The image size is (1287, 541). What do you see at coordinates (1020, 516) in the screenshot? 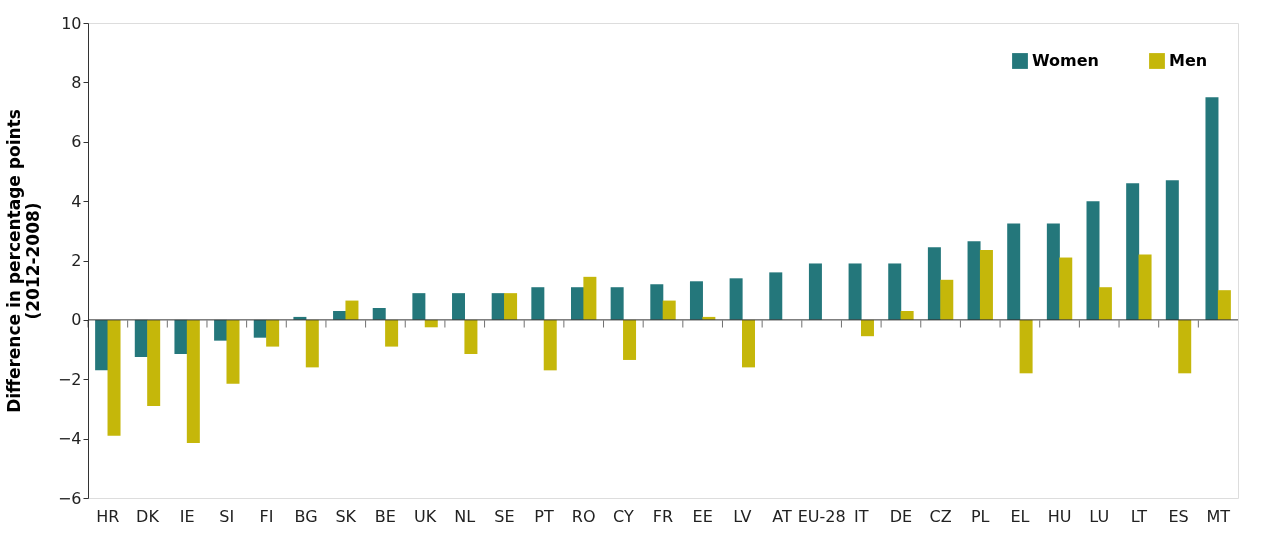
I see `x-tick-label: EL` at bounding box center [1020, 516].